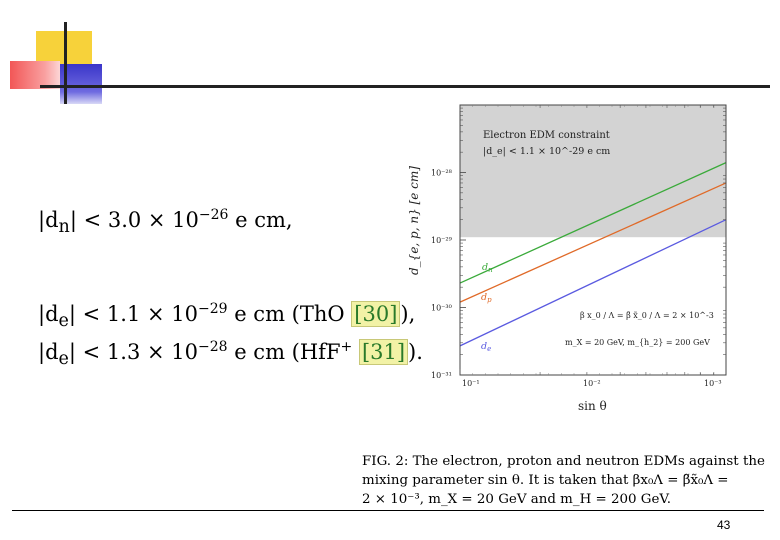 The image size is (780, 540). I want to click on excluded-region, so click(593, 171).